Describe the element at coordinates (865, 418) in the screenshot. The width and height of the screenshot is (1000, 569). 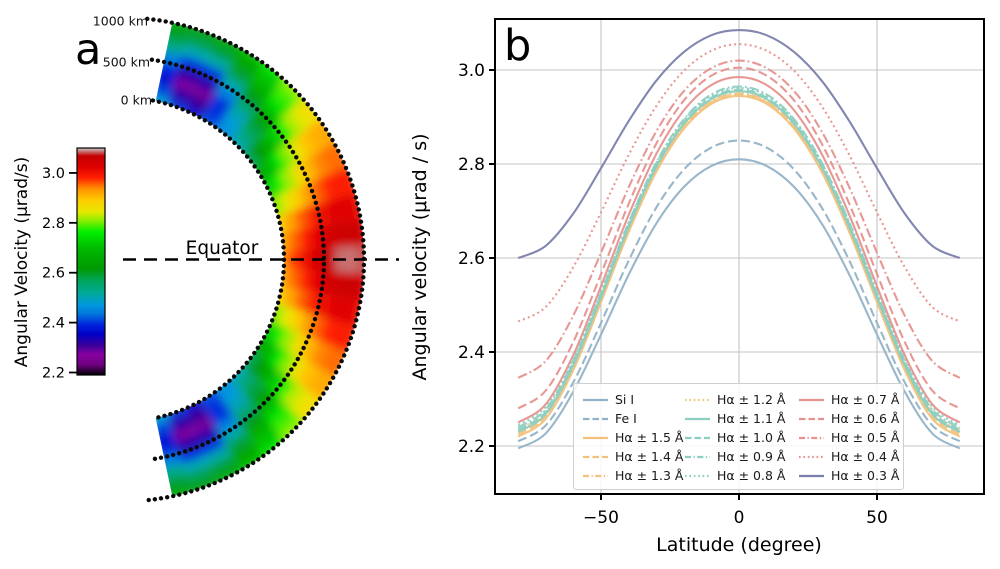
I see `legend-label: Hα ± 0.6 Å` at that location.